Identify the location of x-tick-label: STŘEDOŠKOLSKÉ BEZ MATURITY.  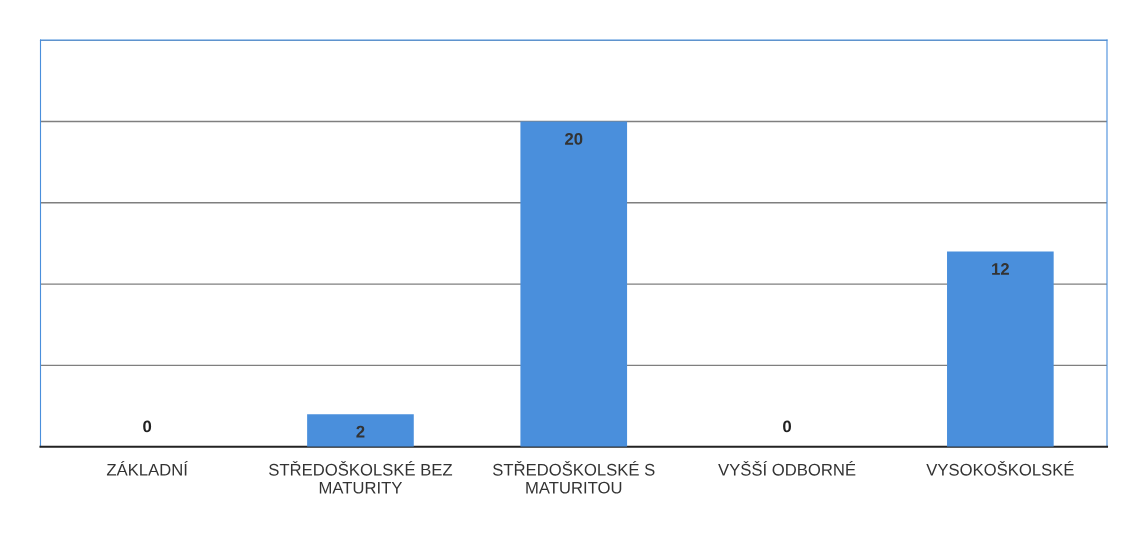
(361, 477).